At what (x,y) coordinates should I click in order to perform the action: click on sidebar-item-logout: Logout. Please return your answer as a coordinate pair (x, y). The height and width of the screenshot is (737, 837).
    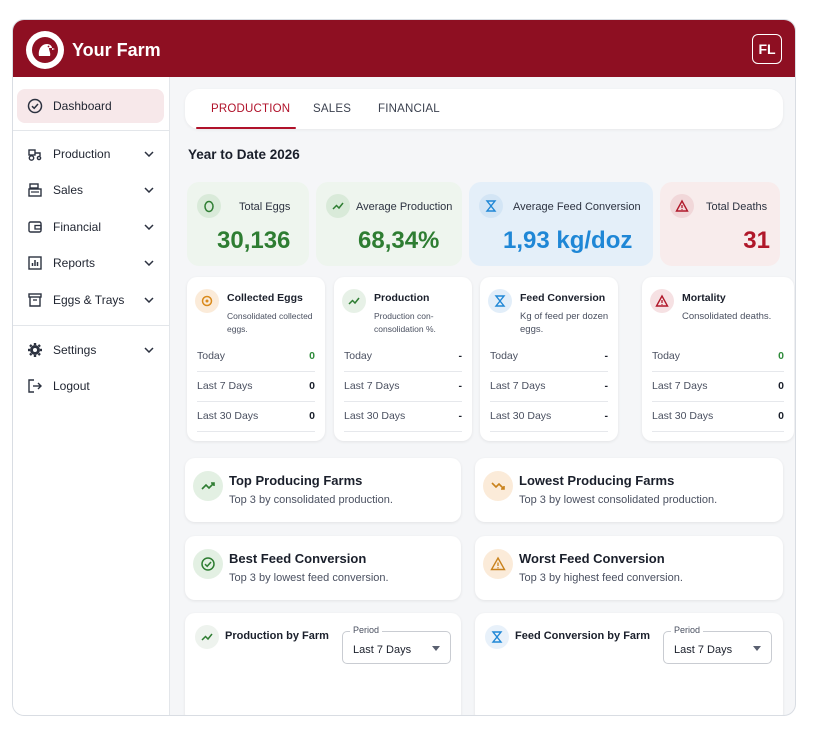
    Looking at the image, I should click on (90, 386).